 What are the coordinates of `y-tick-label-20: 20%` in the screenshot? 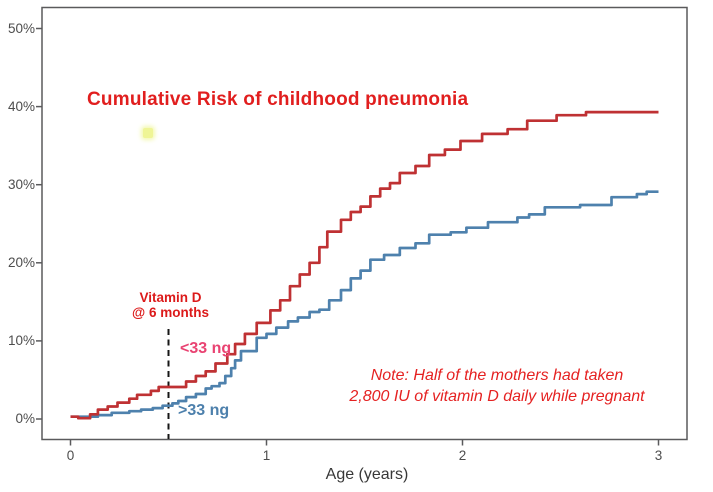 It's located at (21, 262).